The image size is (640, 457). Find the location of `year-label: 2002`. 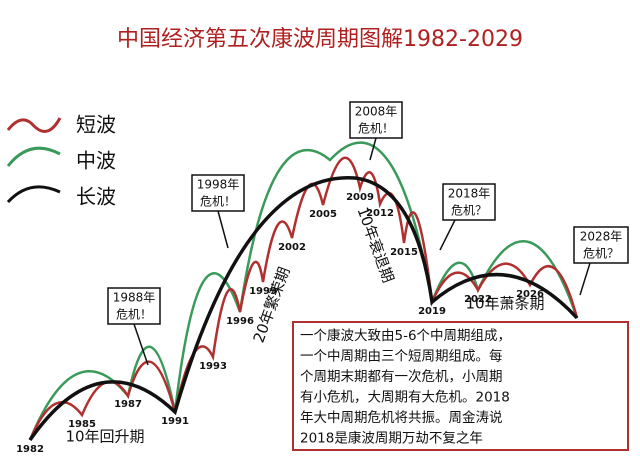

year-label: 2002 is located at coordinates (292, 247).